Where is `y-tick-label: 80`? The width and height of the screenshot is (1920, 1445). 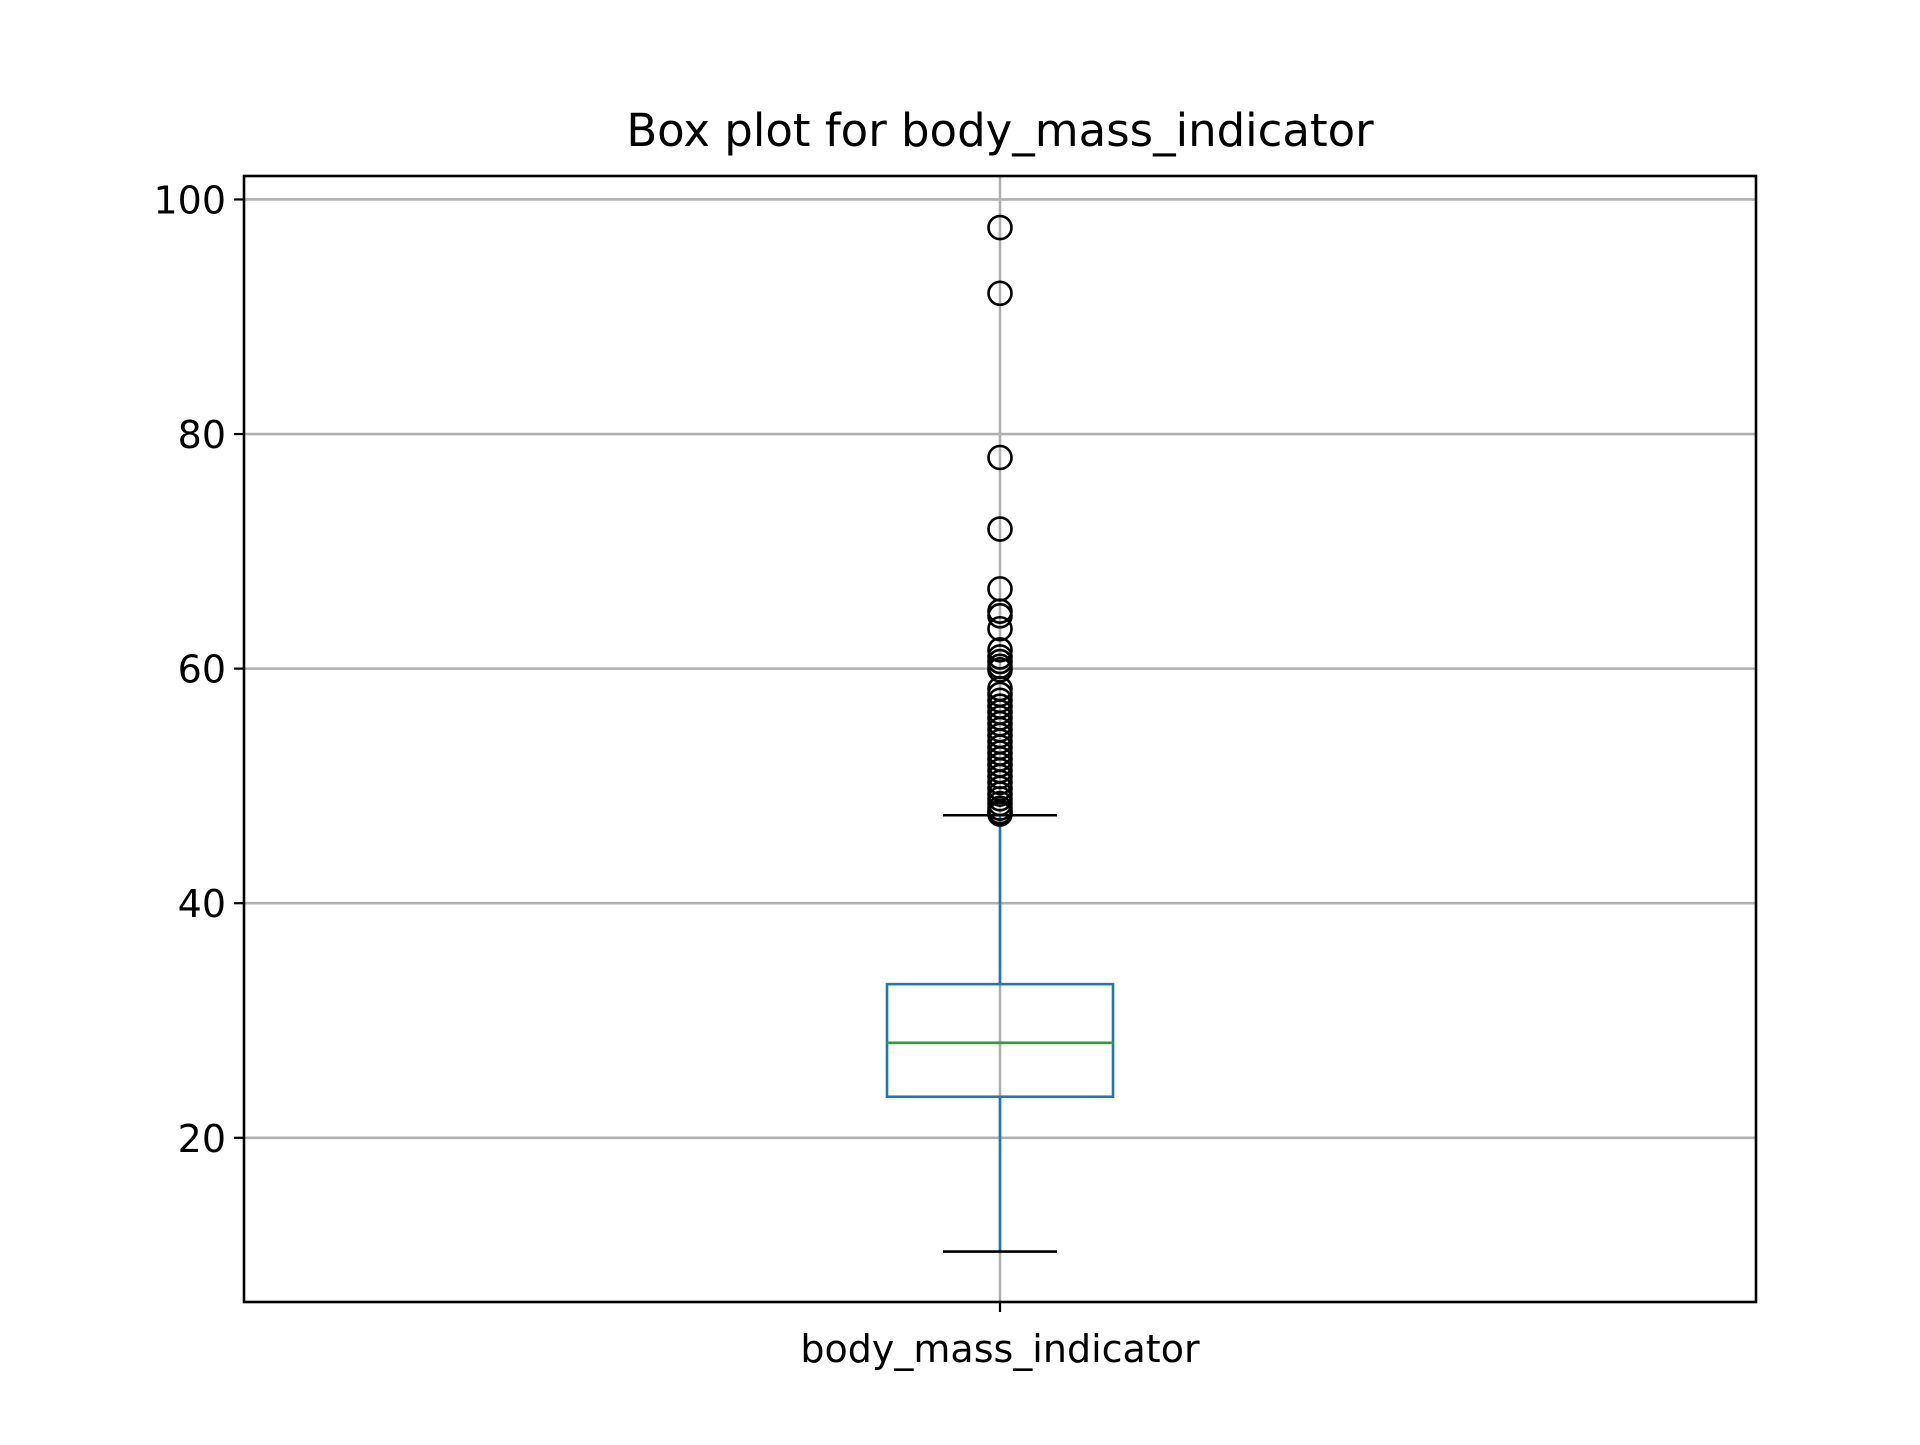 y-tick-label: 80 is located at coordinates (202, 435).